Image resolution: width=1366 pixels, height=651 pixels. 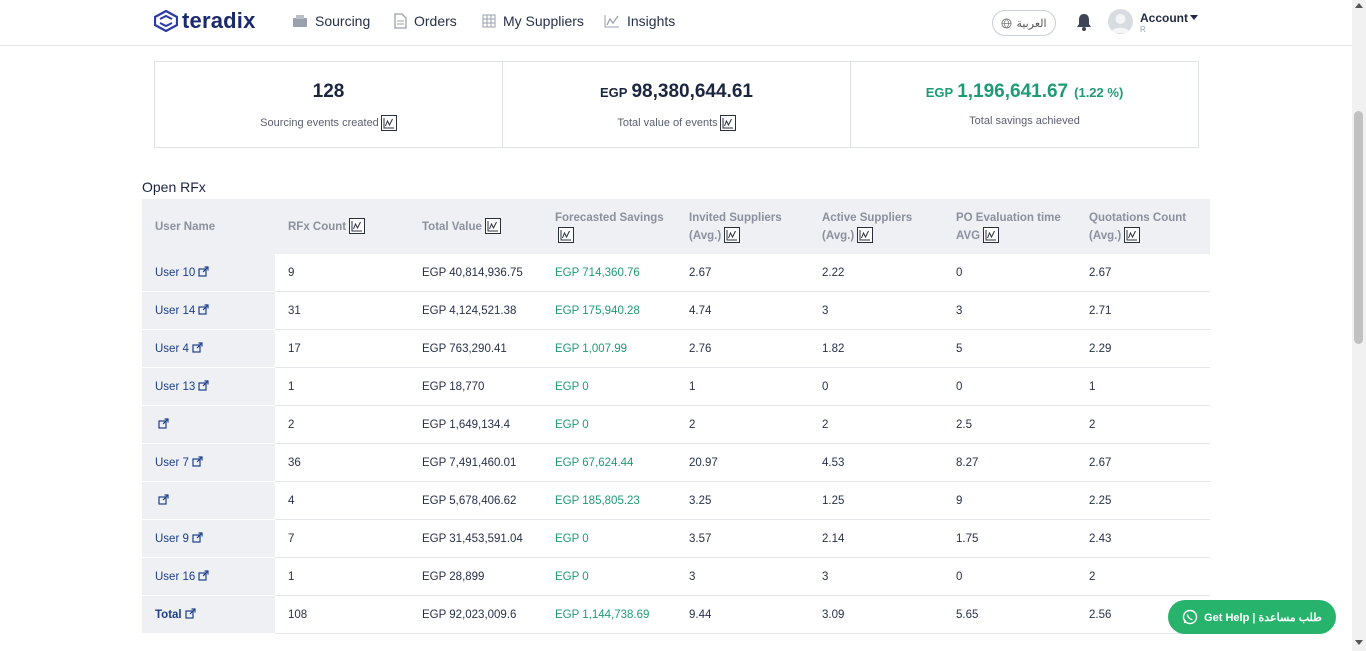 I want to click on cell-po: 5.65, so click(x=1009, y=614).